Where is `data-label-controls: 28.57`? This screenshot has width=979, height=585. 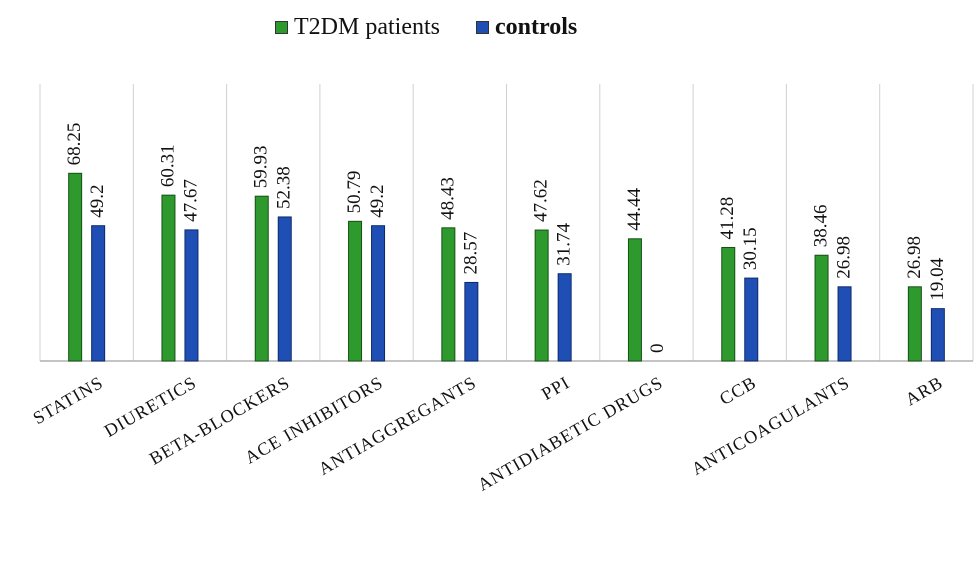
data-label-controls: 28.57 is located at coordinates (470, 253).